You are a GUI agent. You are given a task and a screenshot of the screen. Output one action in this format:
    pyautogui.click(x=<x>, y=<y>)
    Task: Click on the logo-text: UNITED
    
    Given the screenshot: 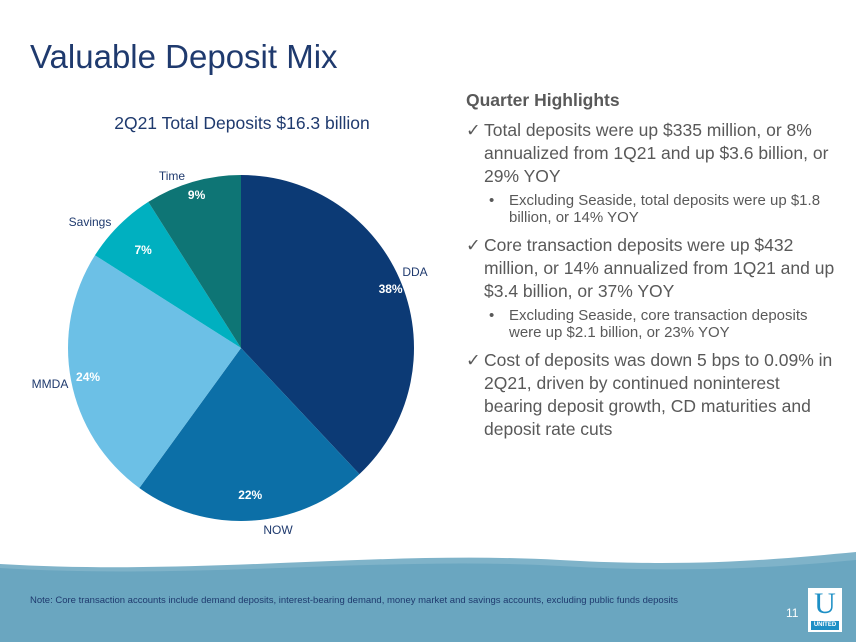 What is the action you would take?
    pyautogui.click(x=825, y=625)
    